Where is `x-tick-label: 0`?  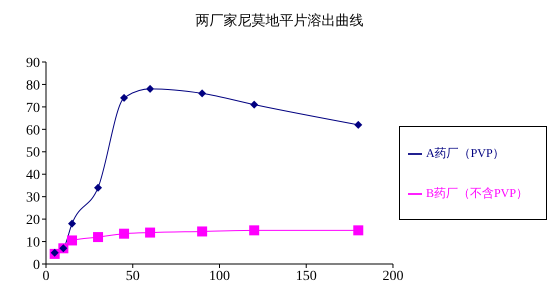 x-tick-label: 0 is located at coordinates (46, 276).